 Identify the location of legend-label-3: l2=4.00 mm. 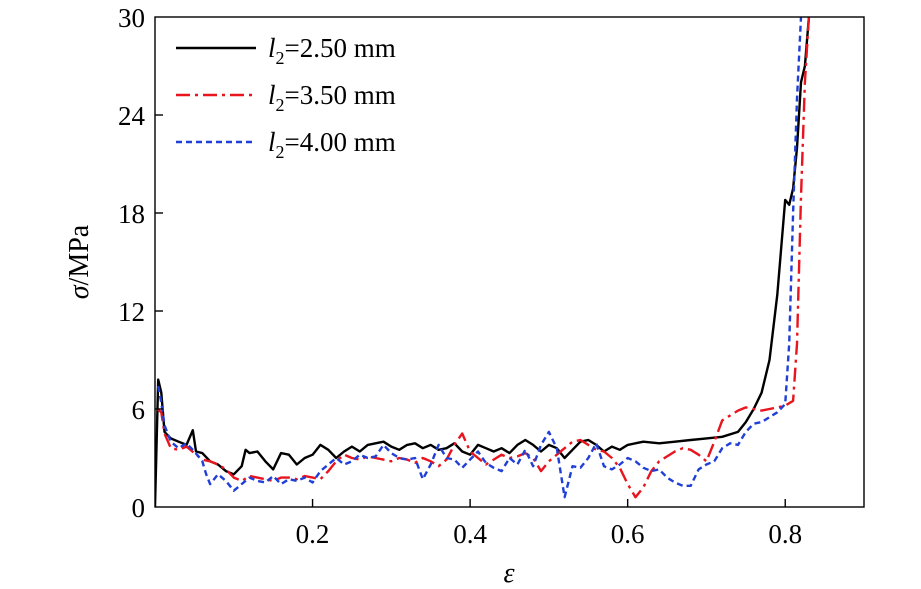
(332, 144).